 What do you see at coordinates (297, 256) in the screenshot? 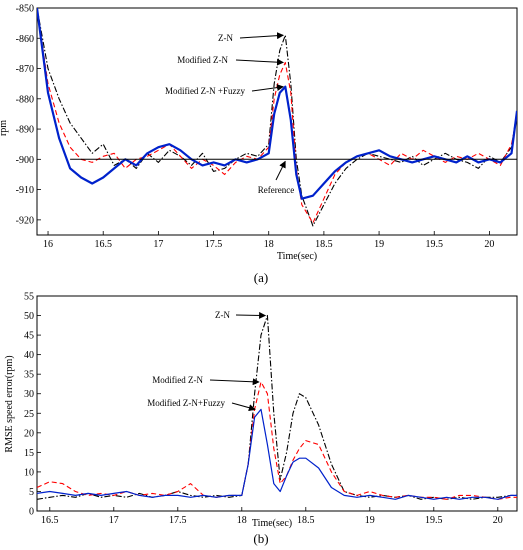
I see `panel-a-x-axis-label: Time(sec)` at bounding box center [297, 256].